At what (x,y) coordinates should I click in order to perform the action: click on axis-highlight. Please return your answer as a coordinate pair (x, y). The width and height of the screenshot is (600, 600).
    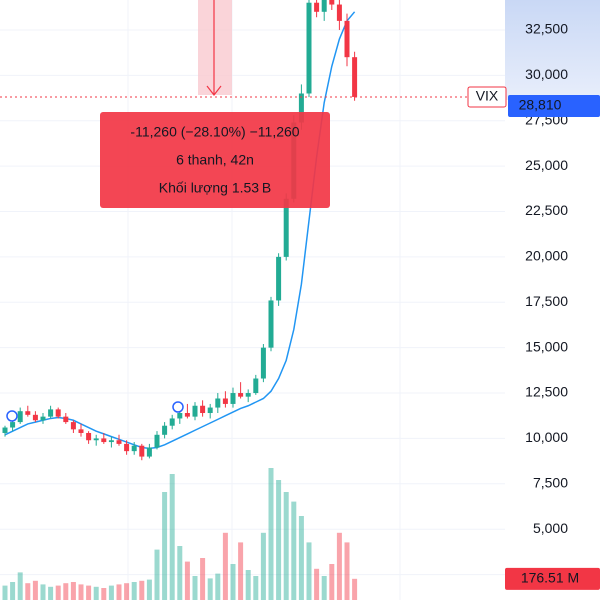
    Looking at the image, I should click on (552, 50).